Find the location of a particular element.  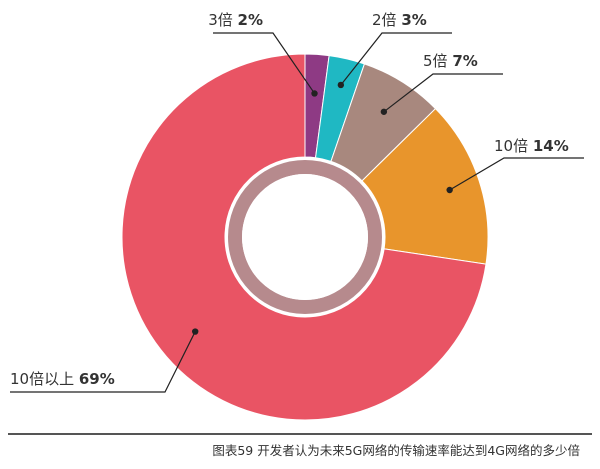

slice-label: 10倍以上 69% is located at coordinates (62, 379).